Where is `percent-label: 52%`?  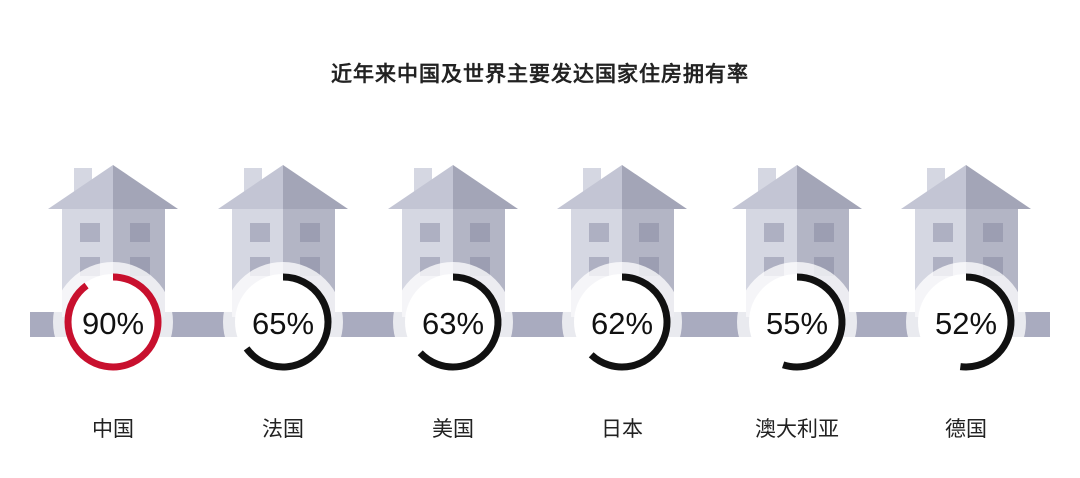 percent-label: 52% is located at coordinates (966, 323).